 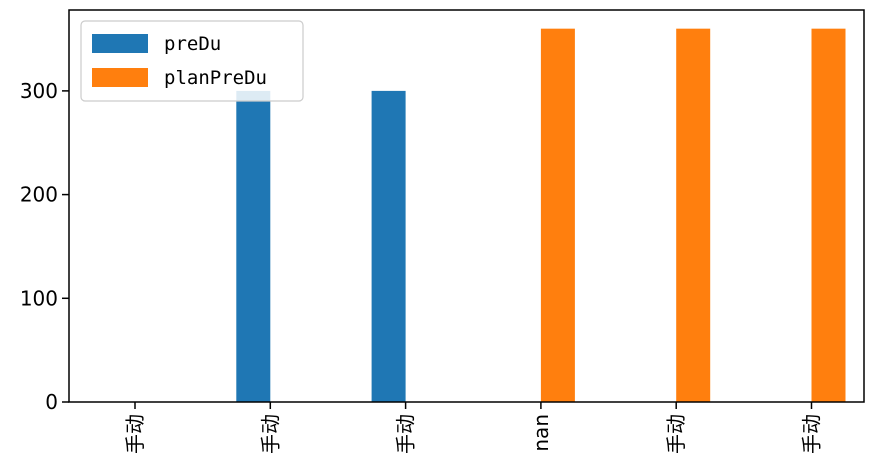 What do you see at coordinates (812, 434) in the screenshot?
I see `x-tick-label-5: 手动` at bounding box center [812, 434].